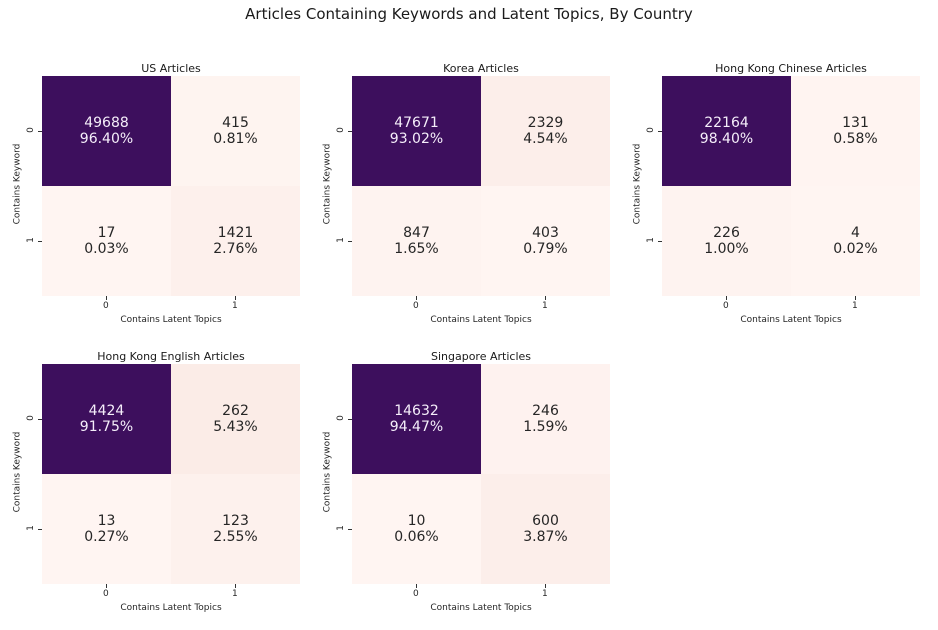  I want to click on cell-percent: 93.02%, so click(416, 139).